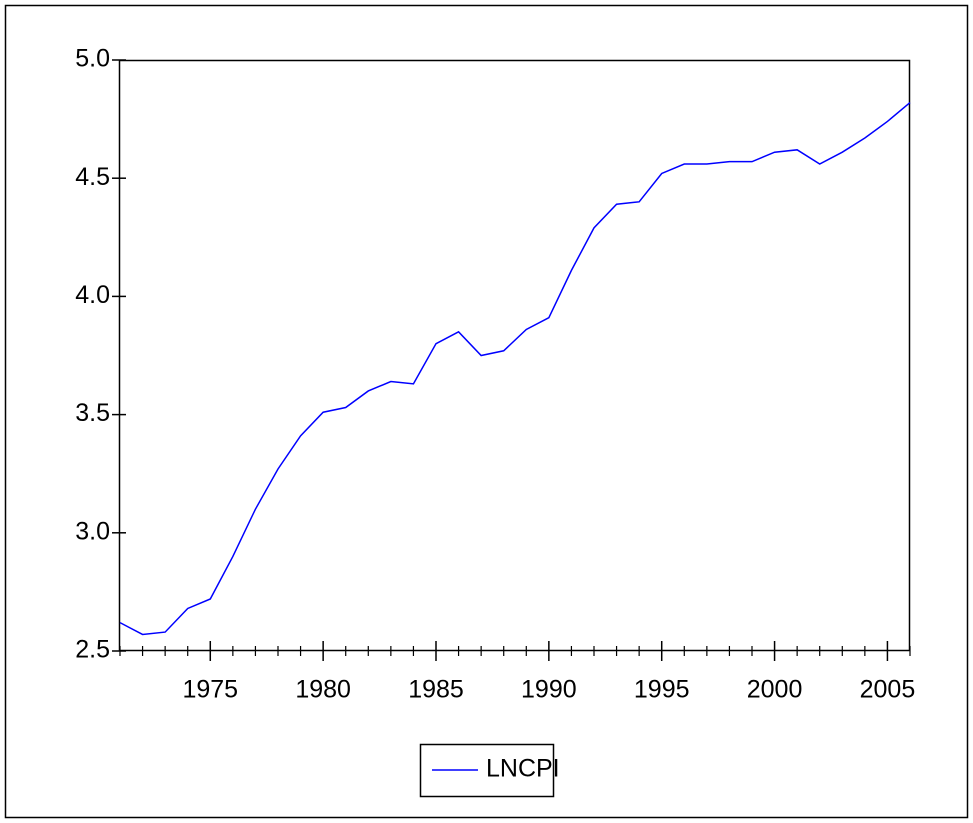 This screenshot has width=973, height=823. I want to click on y-tick-label: 3.0, so click(92, 531).